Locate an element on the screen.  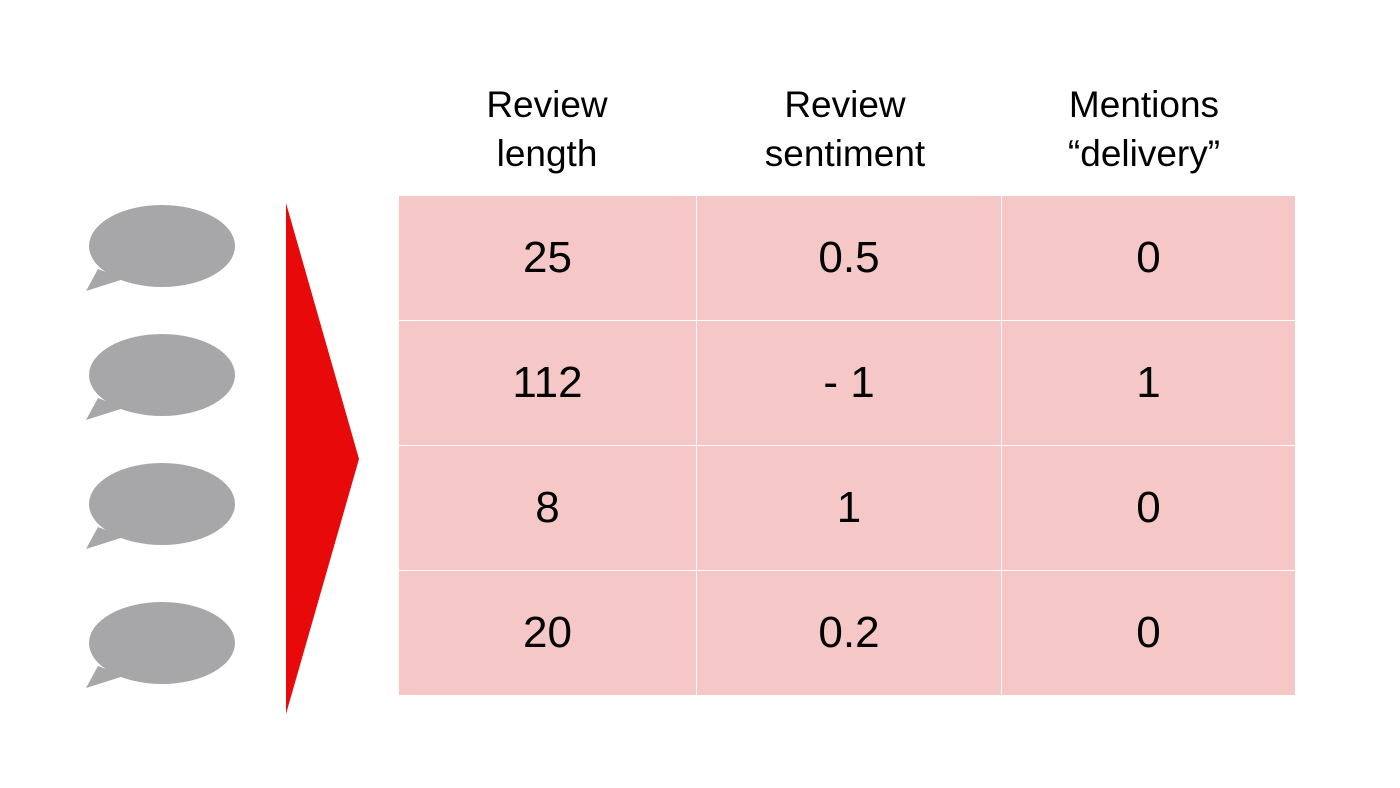
table-cell: 25 is located at coordinates (547, 258).